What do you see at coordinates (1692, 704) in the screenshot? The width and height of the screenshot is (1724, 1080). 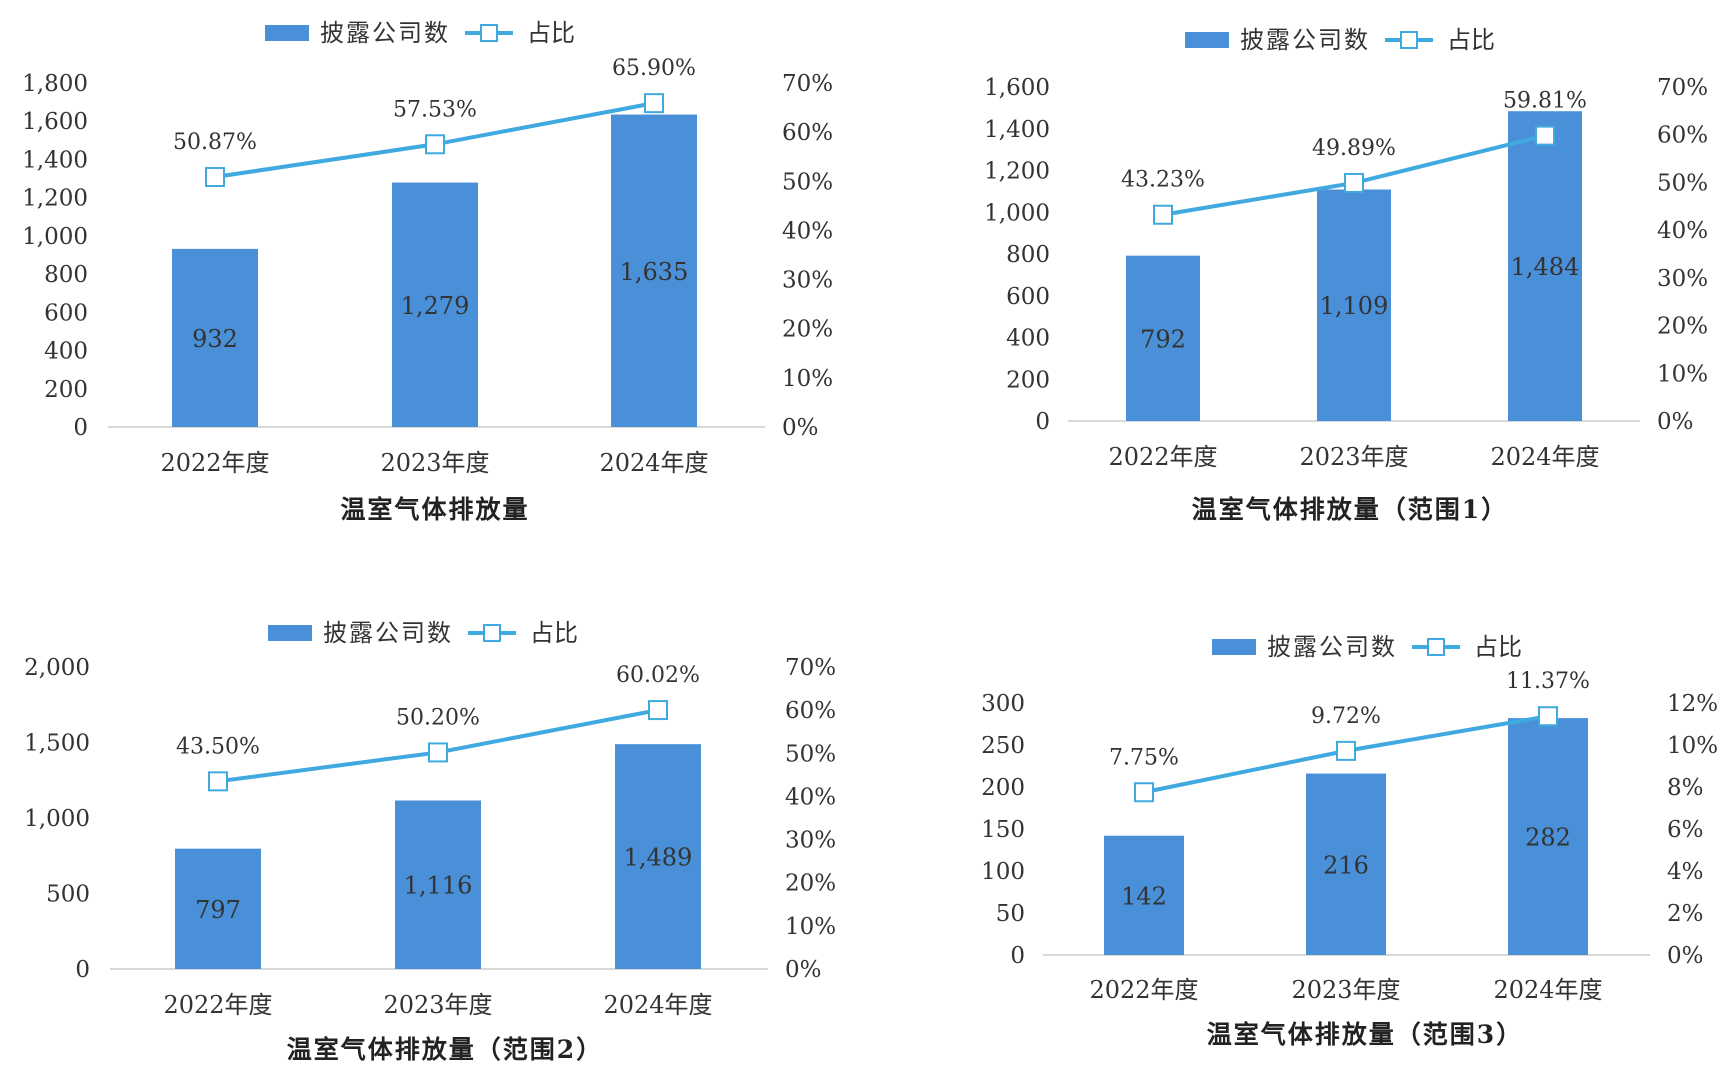 I see `y2-tick-label: 12%` at bounding box center [1692, 704].